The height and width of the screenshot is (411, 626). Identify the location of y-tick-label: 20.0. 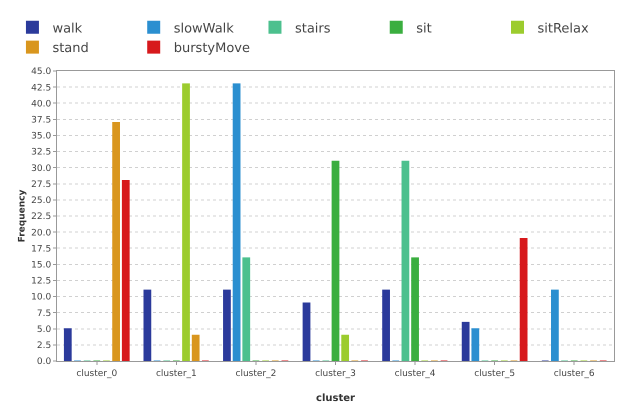
(41, 233).